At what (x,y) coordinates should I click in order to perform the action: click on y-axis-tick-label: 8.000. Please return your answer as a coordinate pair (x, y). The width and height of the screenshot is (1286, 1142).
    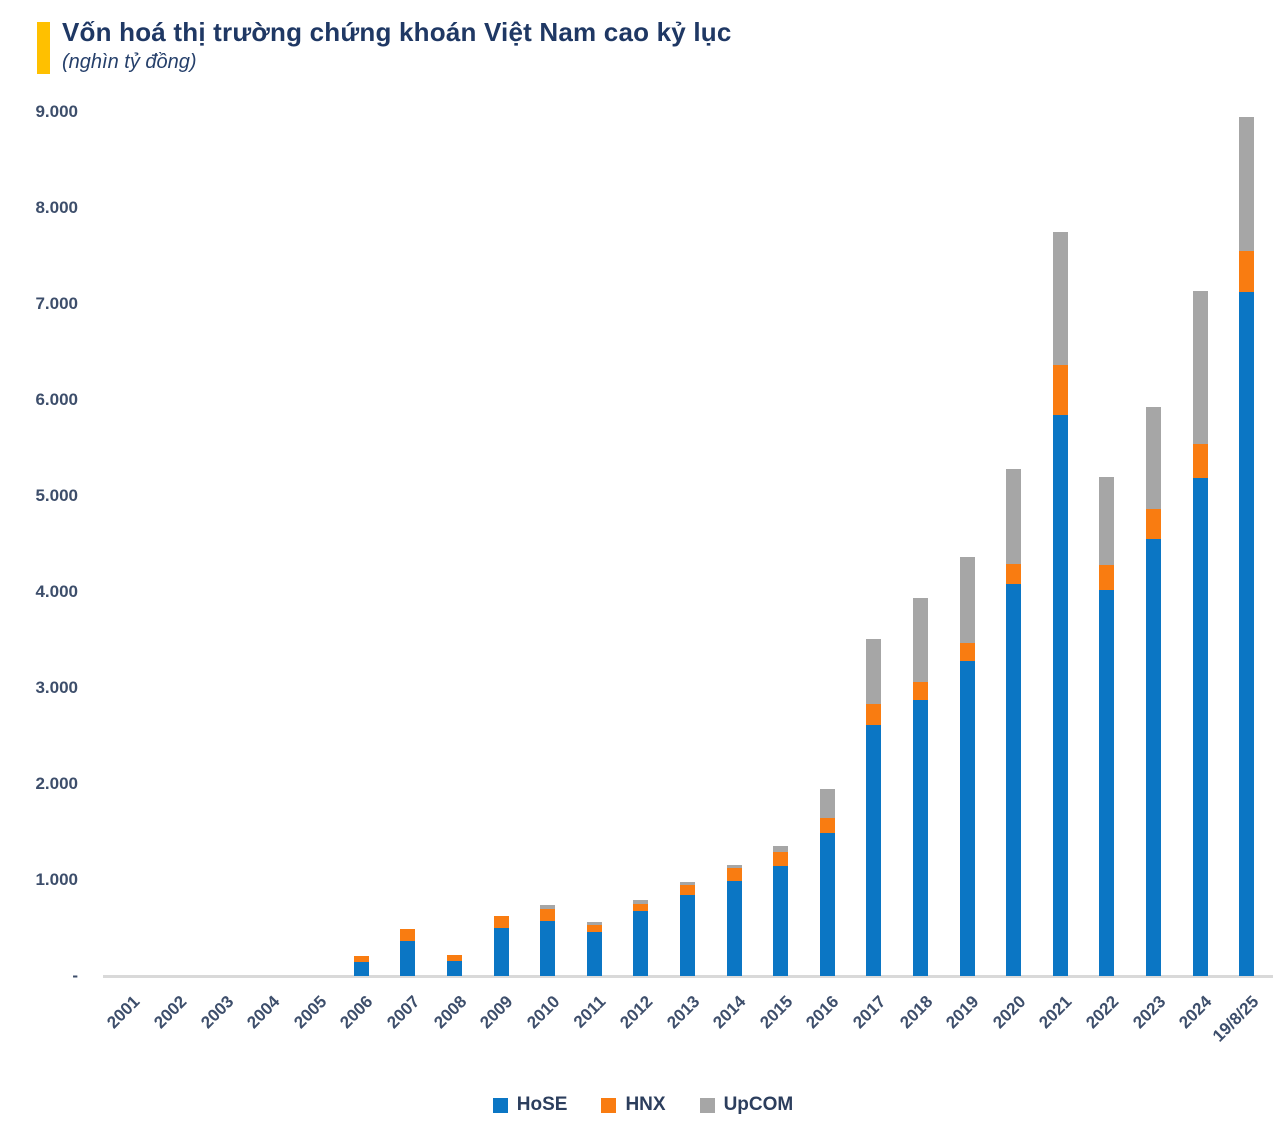
    Looking at the image, I should click on (56, 207).